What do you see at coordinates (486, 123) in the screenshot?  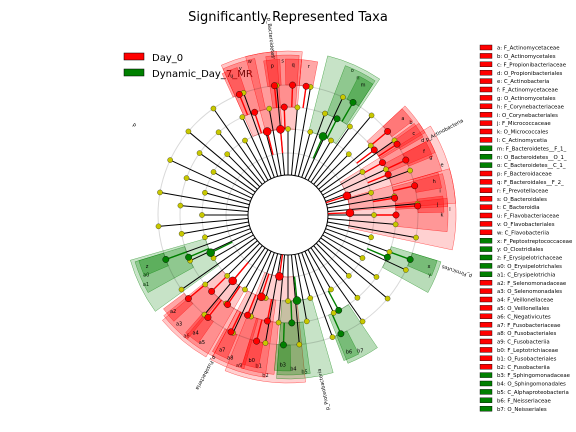 I see `key-swatch-j` at bounding box center [486, 123].